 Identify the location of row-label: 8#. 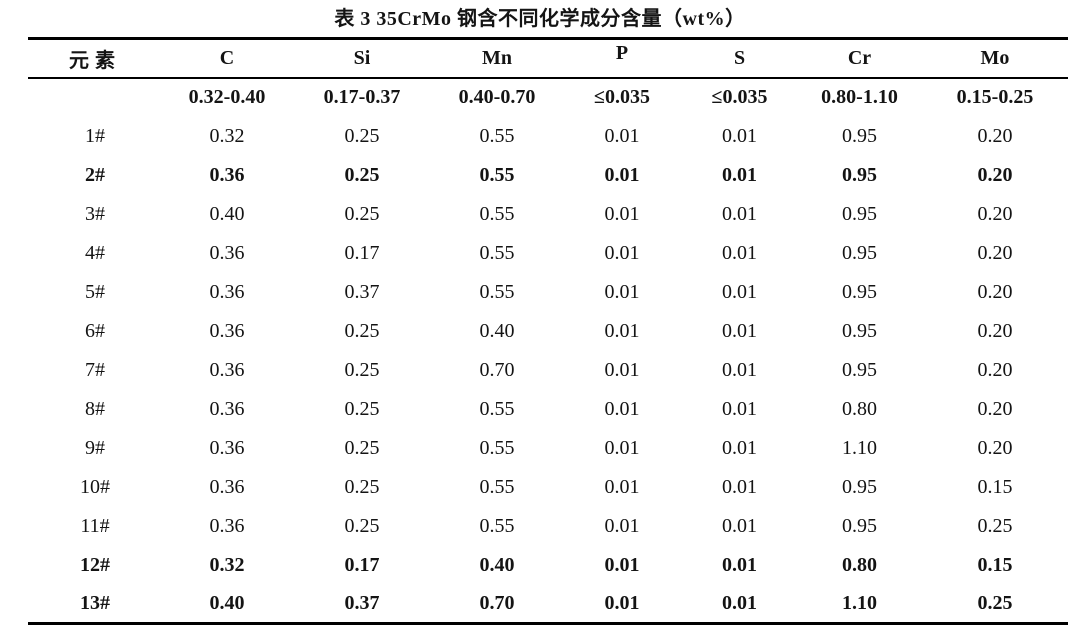
(95, 408).